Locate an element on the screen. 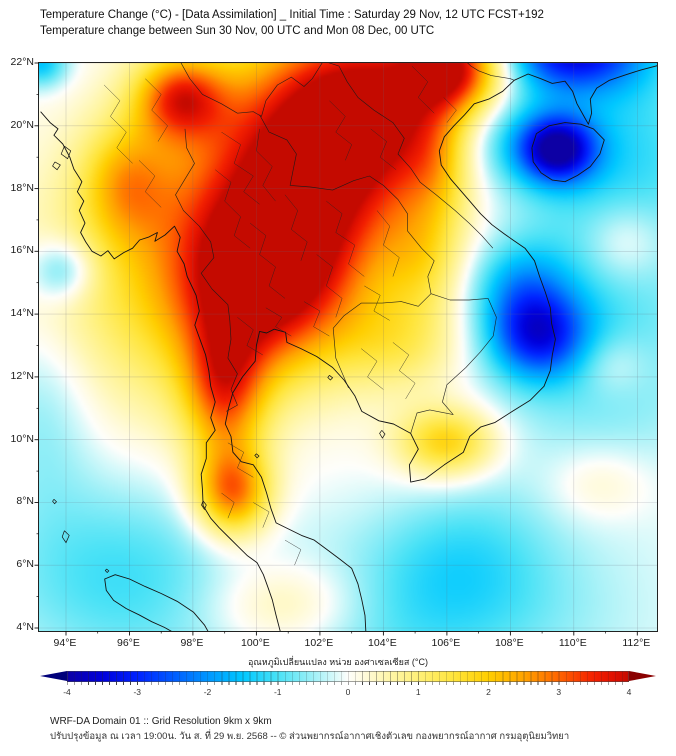 The image size is (676, 756). x-axis-tick-label: 108°E is located at coordinates (509, 643).